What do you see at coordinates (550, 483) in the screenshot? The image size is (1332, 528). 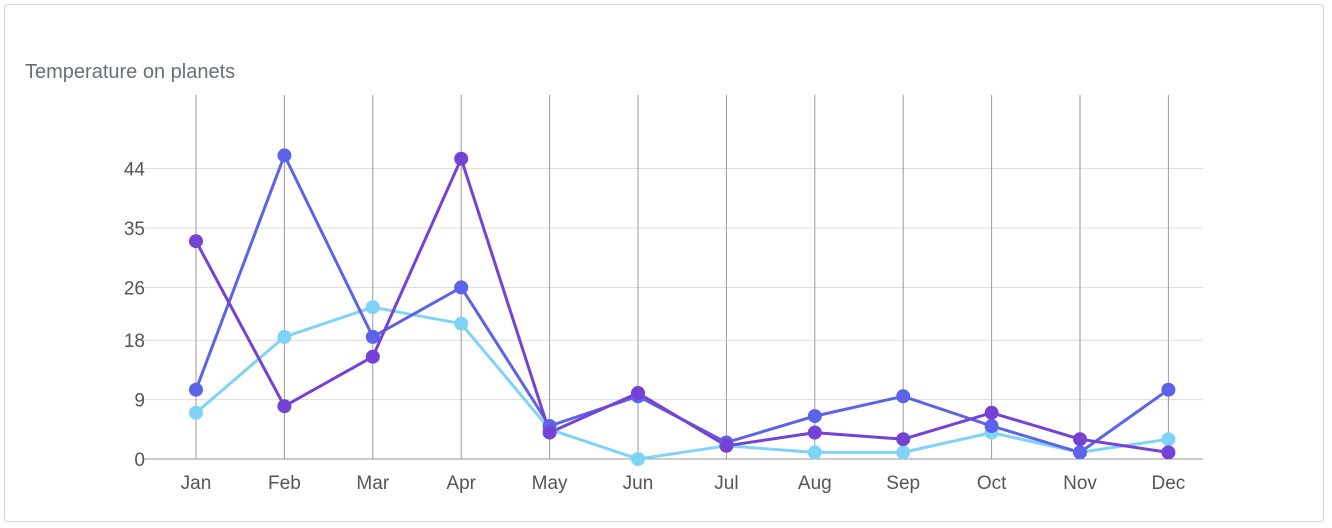 I see `x-tick-label: May` at bounding box center [550, 483].